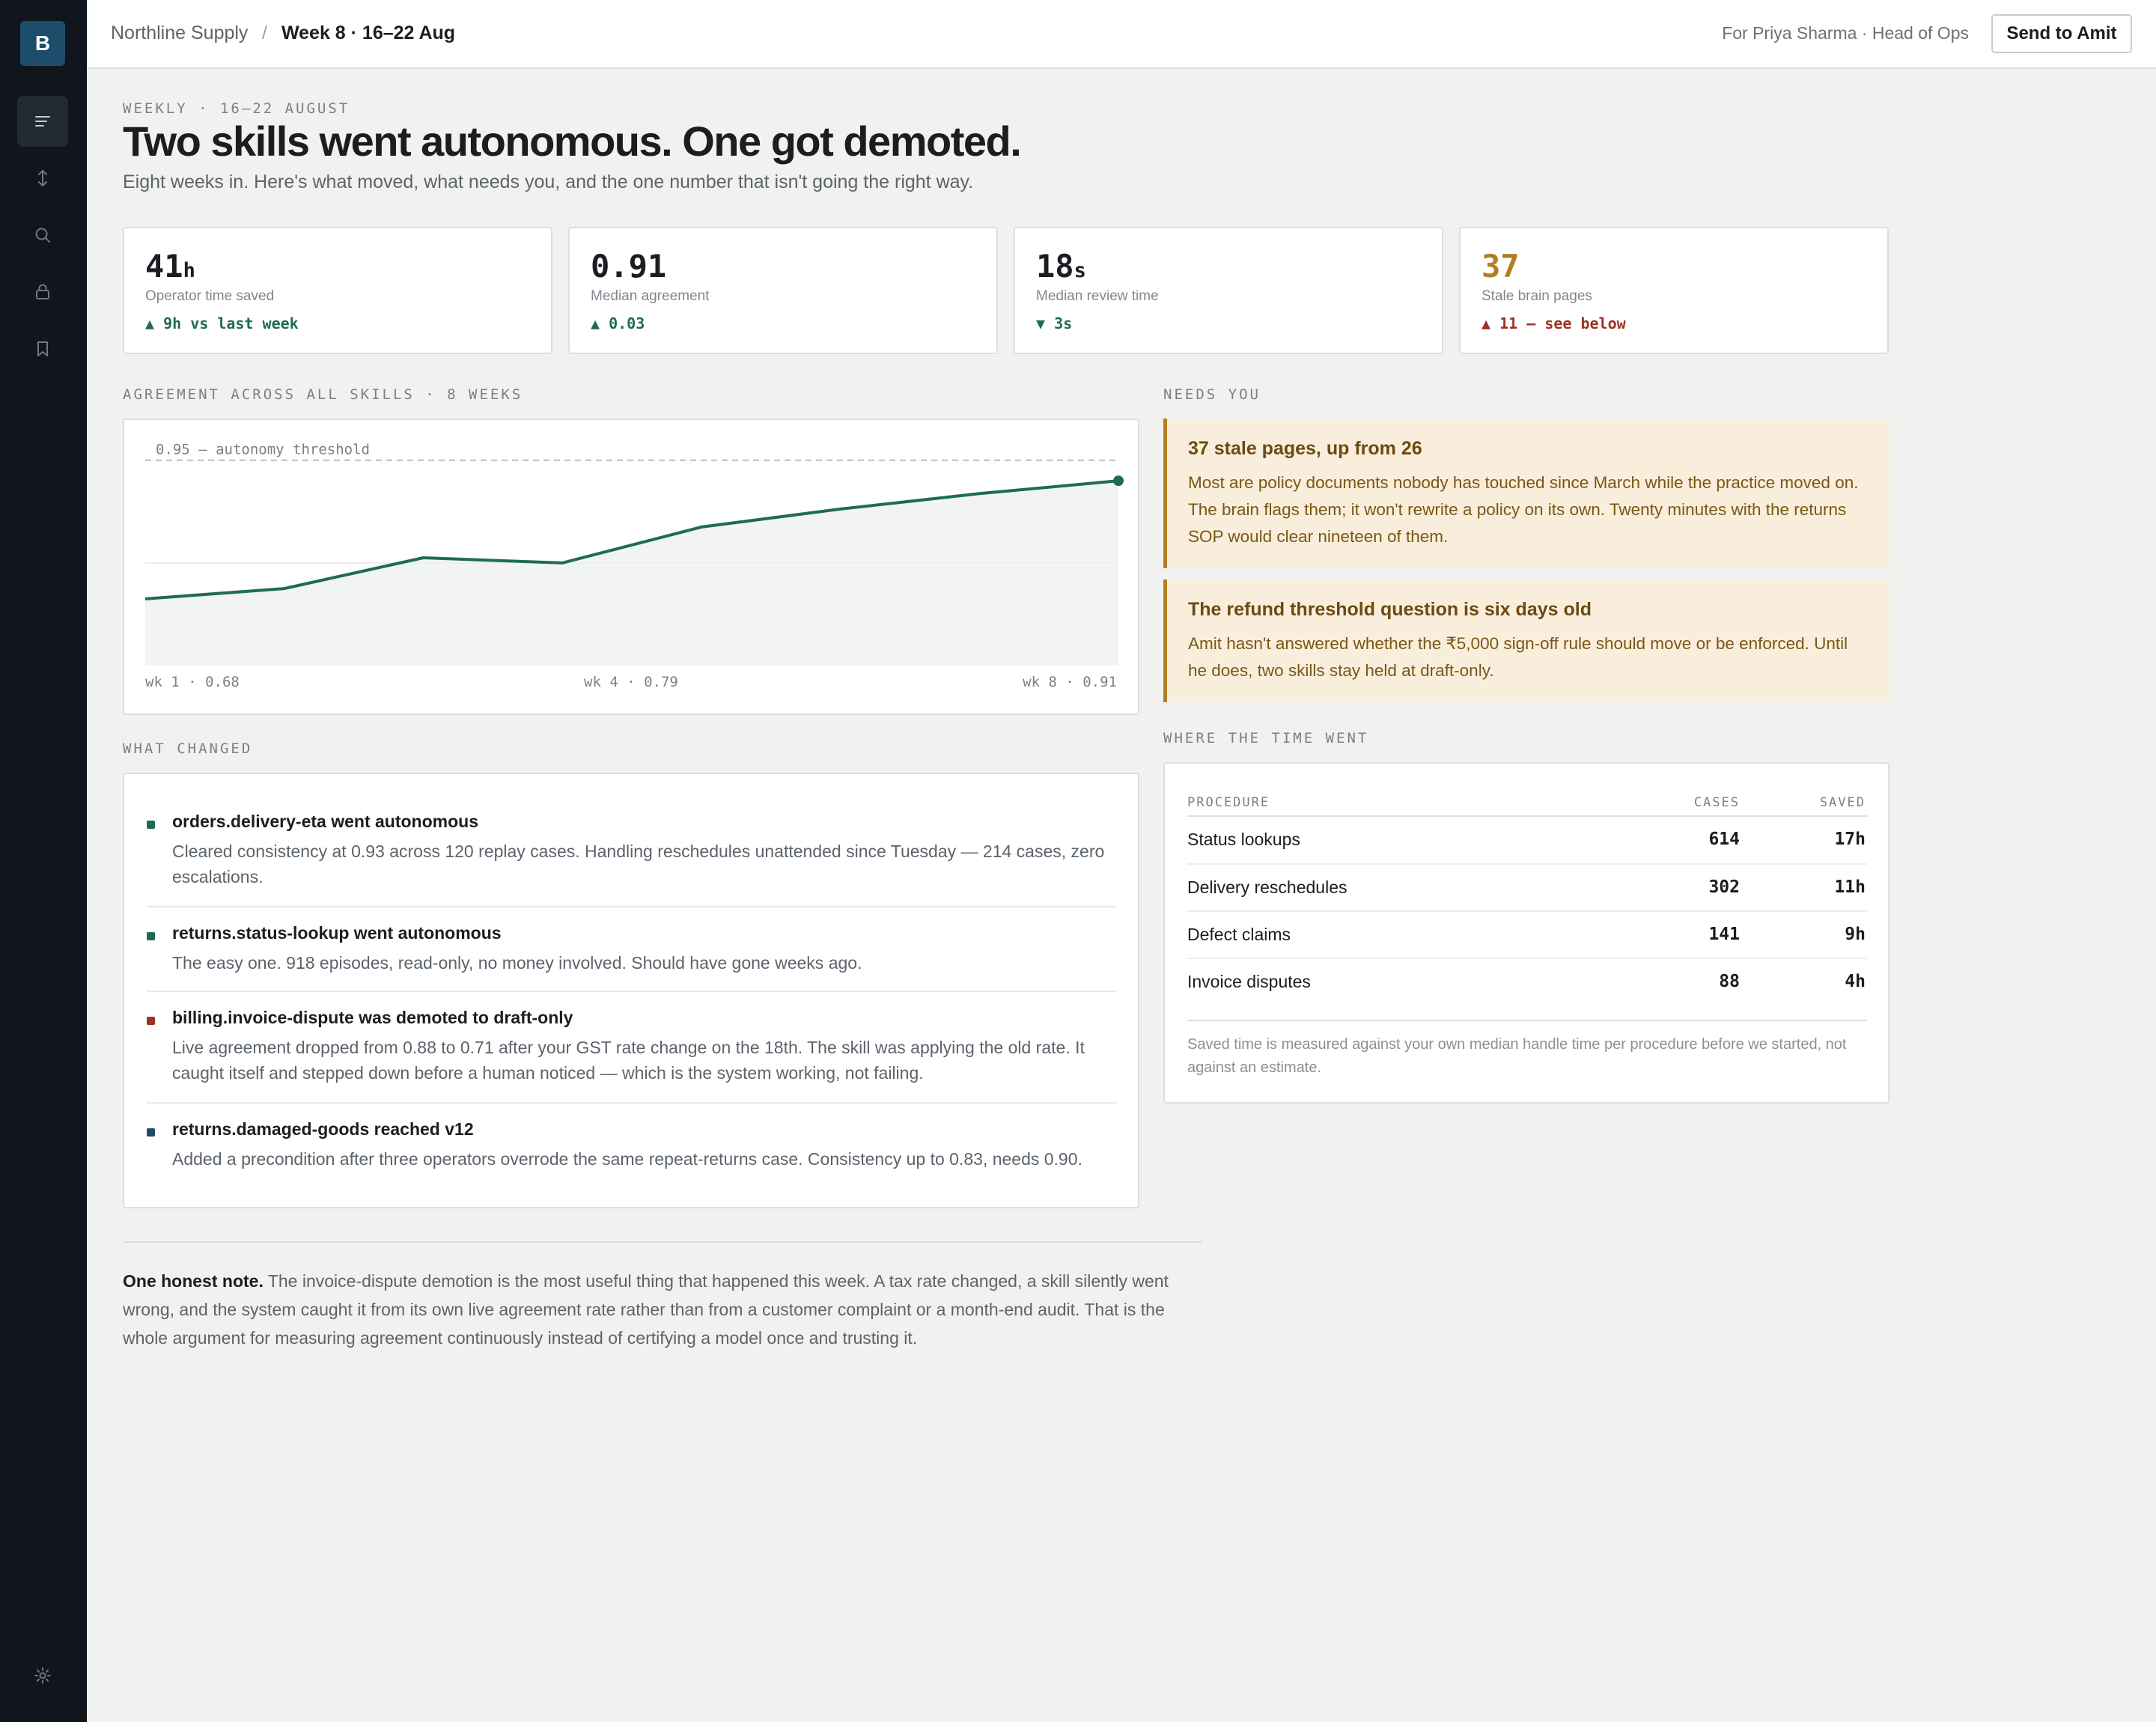 The height and width of the screenshot is (1722, 2156). Describe the element at coordinates (192, 682) in the screenshot. I see `chart-x-label-start: wk 1 · 0.68` at that location.